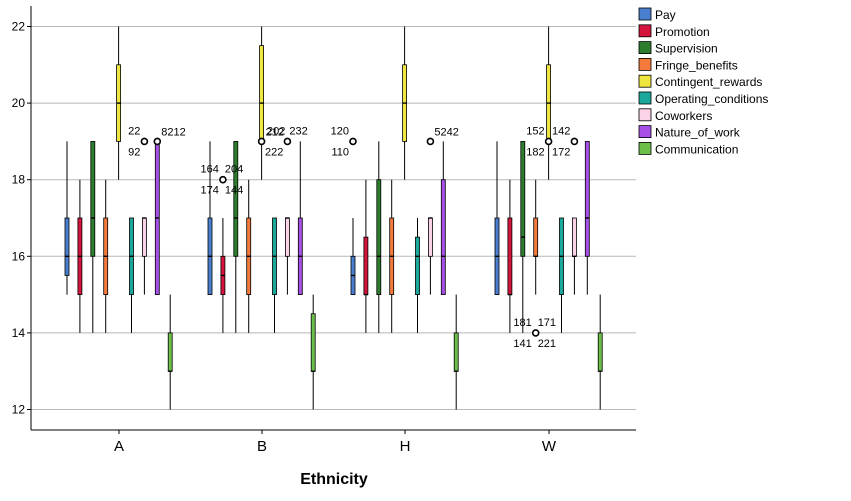 This screenshot has height=501, width=851. Describe the element at coordinates (366, 256) in the screenshot. I see `box-Promotion-H` at that location.